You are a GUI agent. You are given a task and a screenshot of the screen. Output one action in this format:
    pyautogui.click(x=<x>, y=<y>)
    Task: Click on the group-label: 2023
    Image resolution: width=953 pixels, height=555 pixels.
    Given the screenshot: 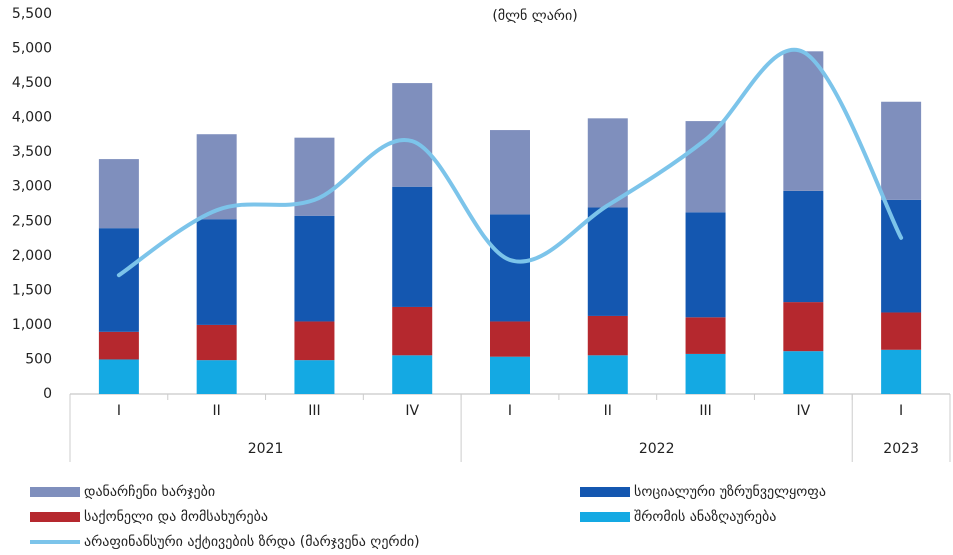 What is the action you would take?
    pyautogui.click(x=901, y=449)
    